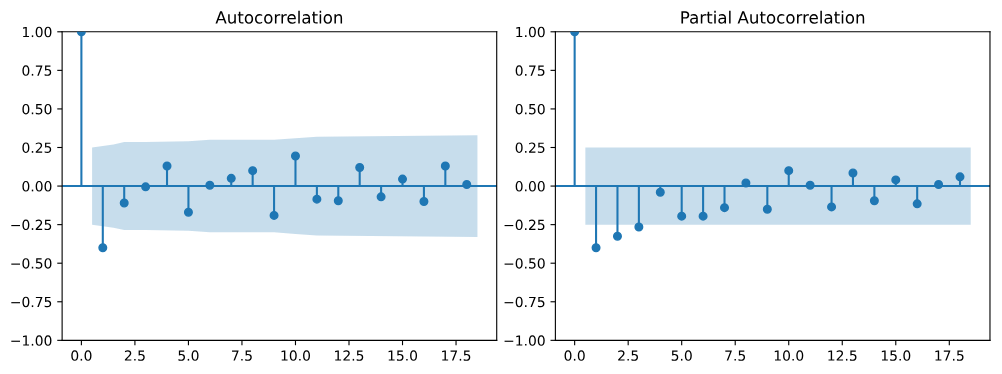 Image resolution: width=1002 pixels, height=374 pixels. Describe the element at coordinates (773, 17) in the screenshot. I see `chart-title: Partial Autocorrelation` at that location.